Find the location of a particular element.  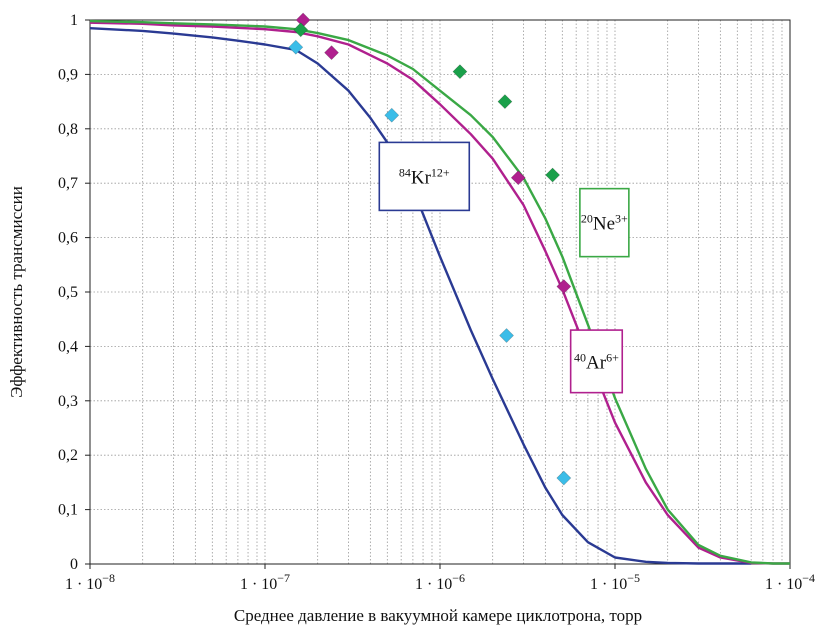

x-tick-label: 1 · 10⁻⁶ is located at coordinates (440, 582).